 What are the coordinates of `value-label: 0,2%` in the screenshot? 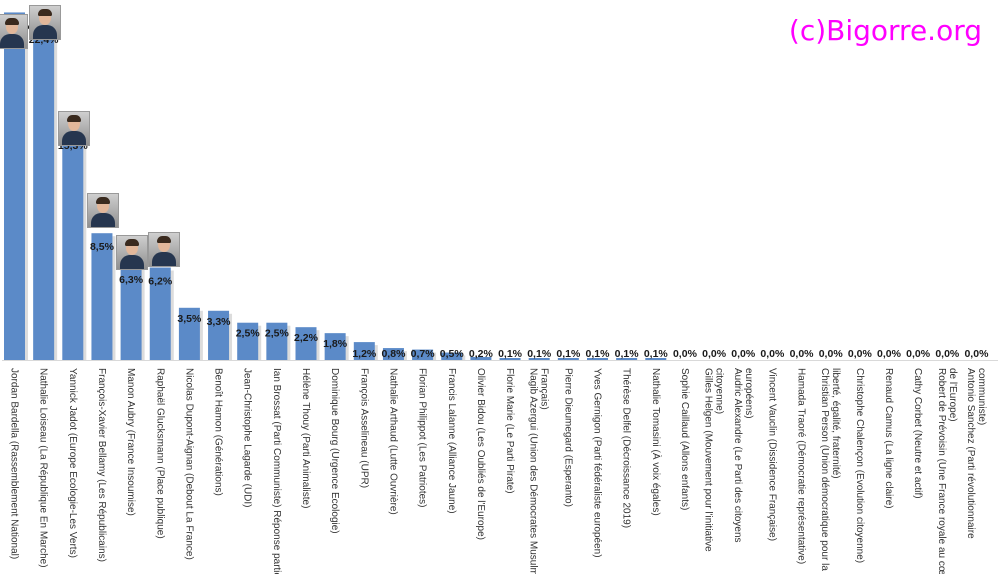 It's located at (481, 354).